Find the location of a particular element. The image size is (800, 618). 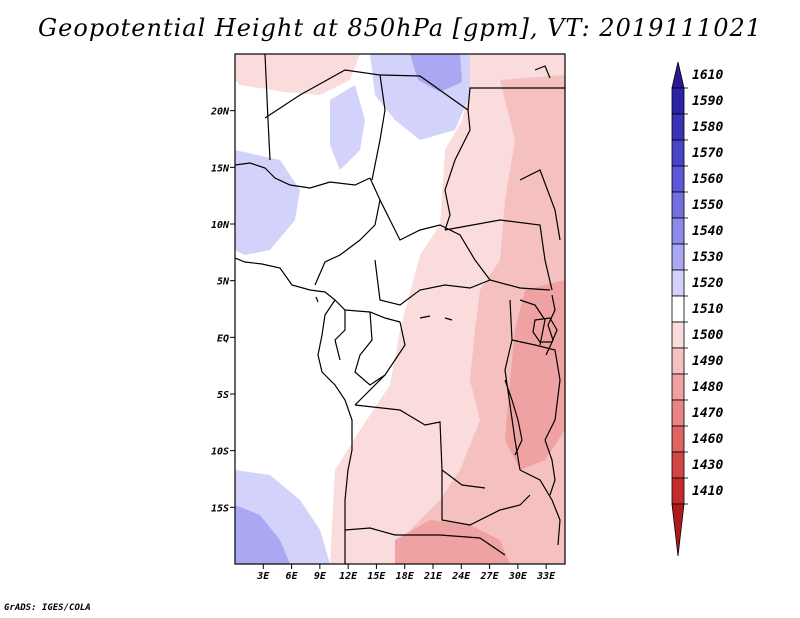

longitude-axis: 3E 6E 9E 12E 15E 18E 21E 24E 27E 30E 33E is located at coordinates (406, 573).